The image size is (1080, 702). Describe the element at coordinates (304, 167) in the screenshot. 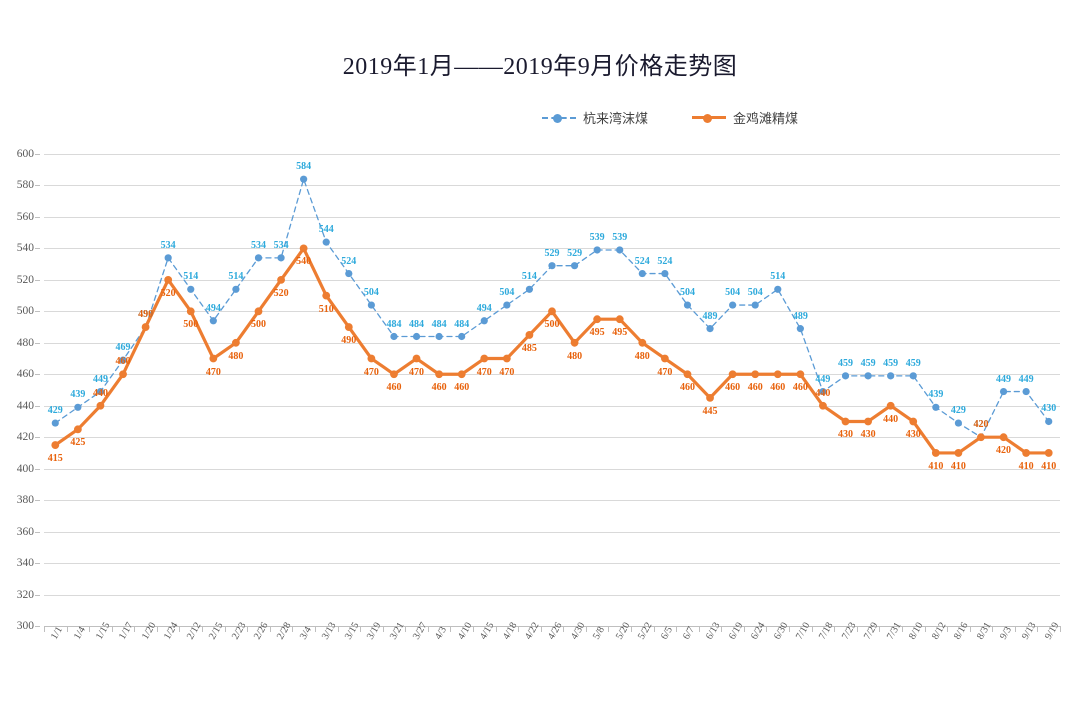

I see `data-point-label: 584` at that location.